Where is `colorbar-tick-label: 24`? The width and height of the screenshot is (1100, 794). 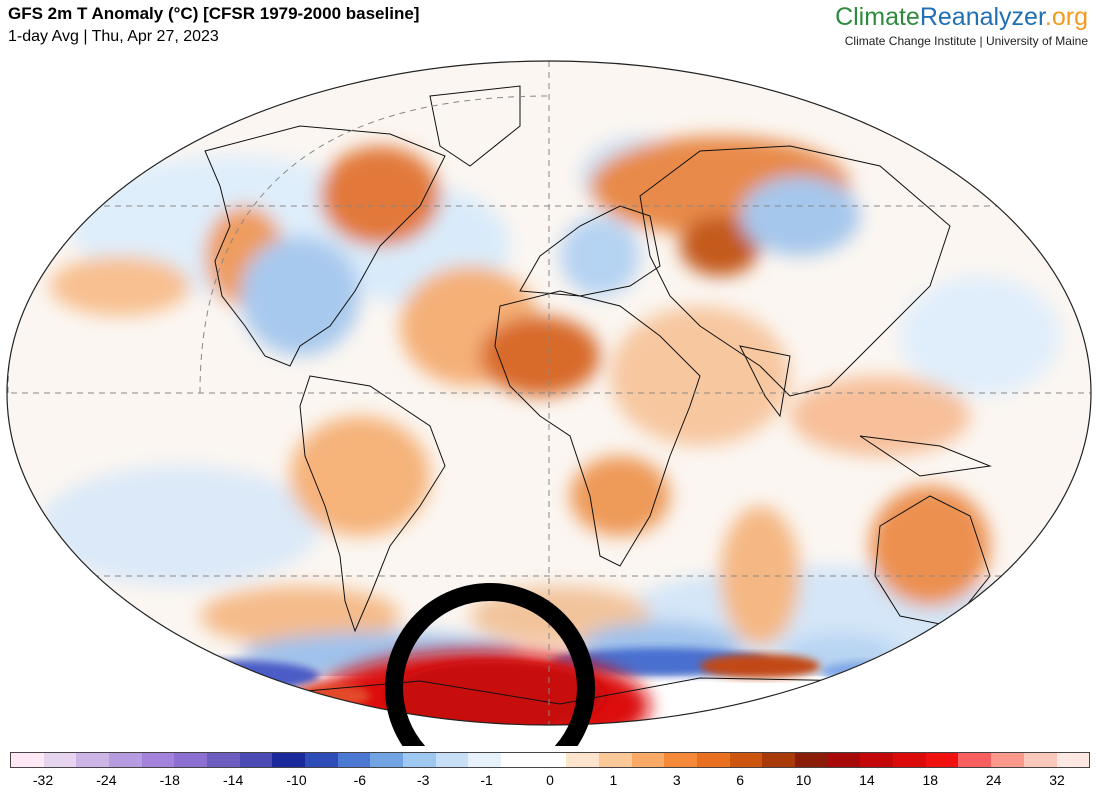 colorbar-tick-label: 24 is located at coordinates (993, 780).